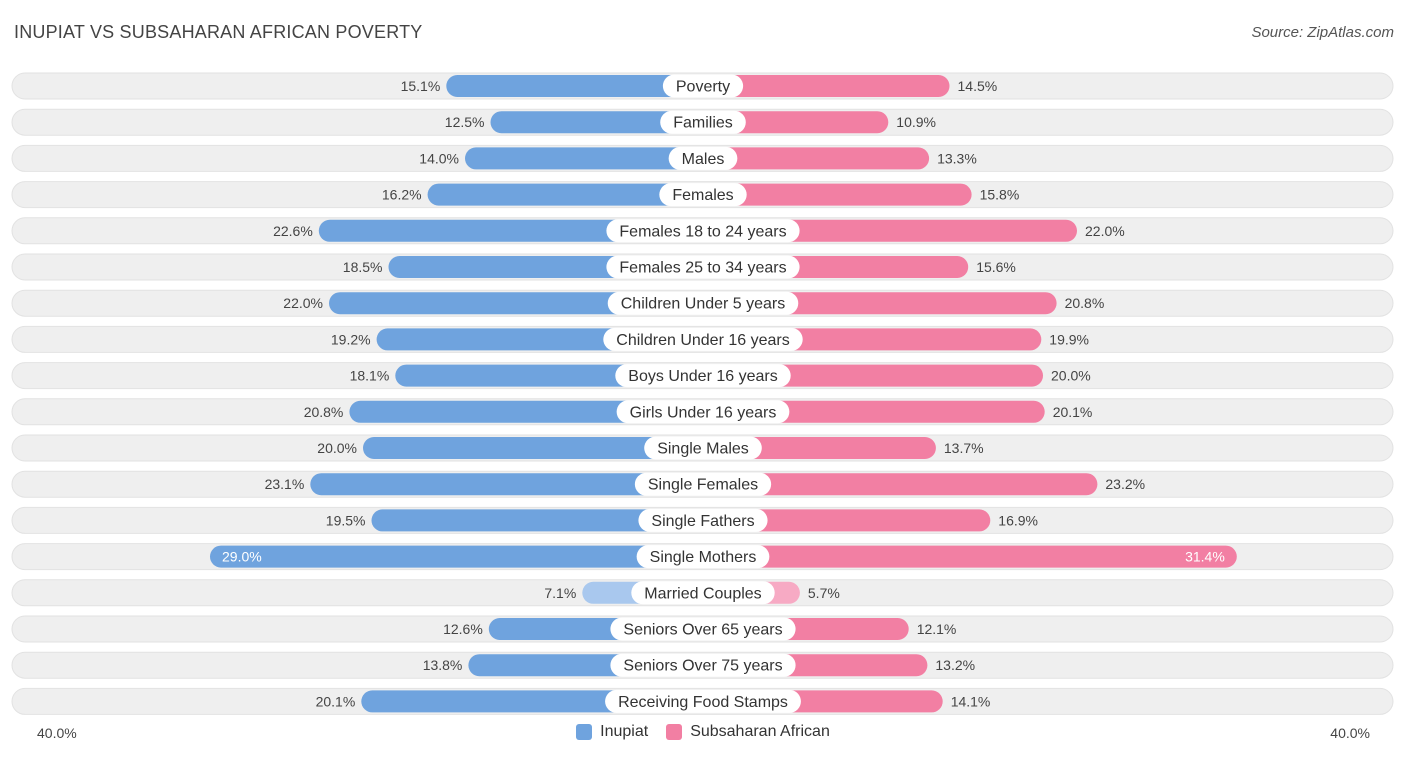 The width and height of the screenshot is (1406, 758). Describe the element at coordinates (826, 86) in the screenshot. I see `bar-subsaharan-african-poverty` at that location.